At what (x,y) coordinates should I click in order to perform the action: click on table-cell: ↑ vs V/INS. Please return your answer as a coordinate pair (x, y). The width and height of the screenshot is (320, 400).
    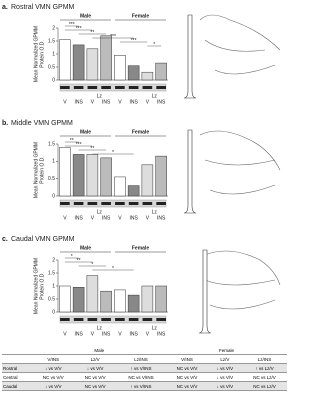
    Looking at the image, I should click on (141, 386).